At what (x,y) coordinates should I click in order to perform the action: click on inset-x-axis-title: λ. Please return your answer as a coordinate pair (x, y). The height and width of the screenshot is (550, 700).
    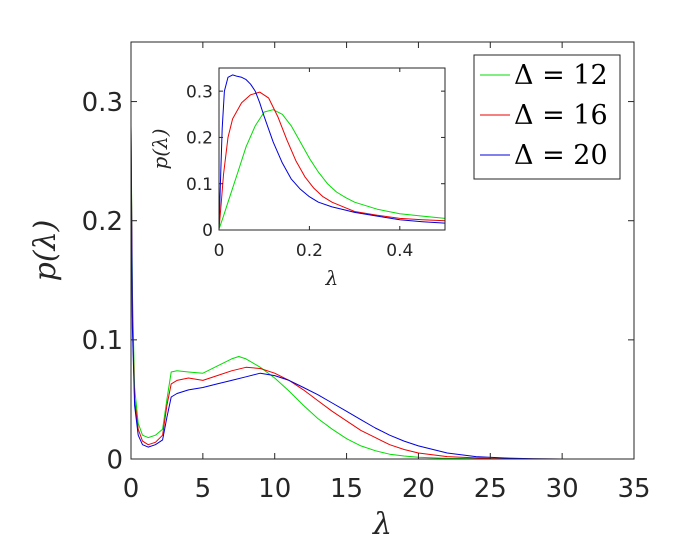
    Looking at the image, I should click on (332, 278).